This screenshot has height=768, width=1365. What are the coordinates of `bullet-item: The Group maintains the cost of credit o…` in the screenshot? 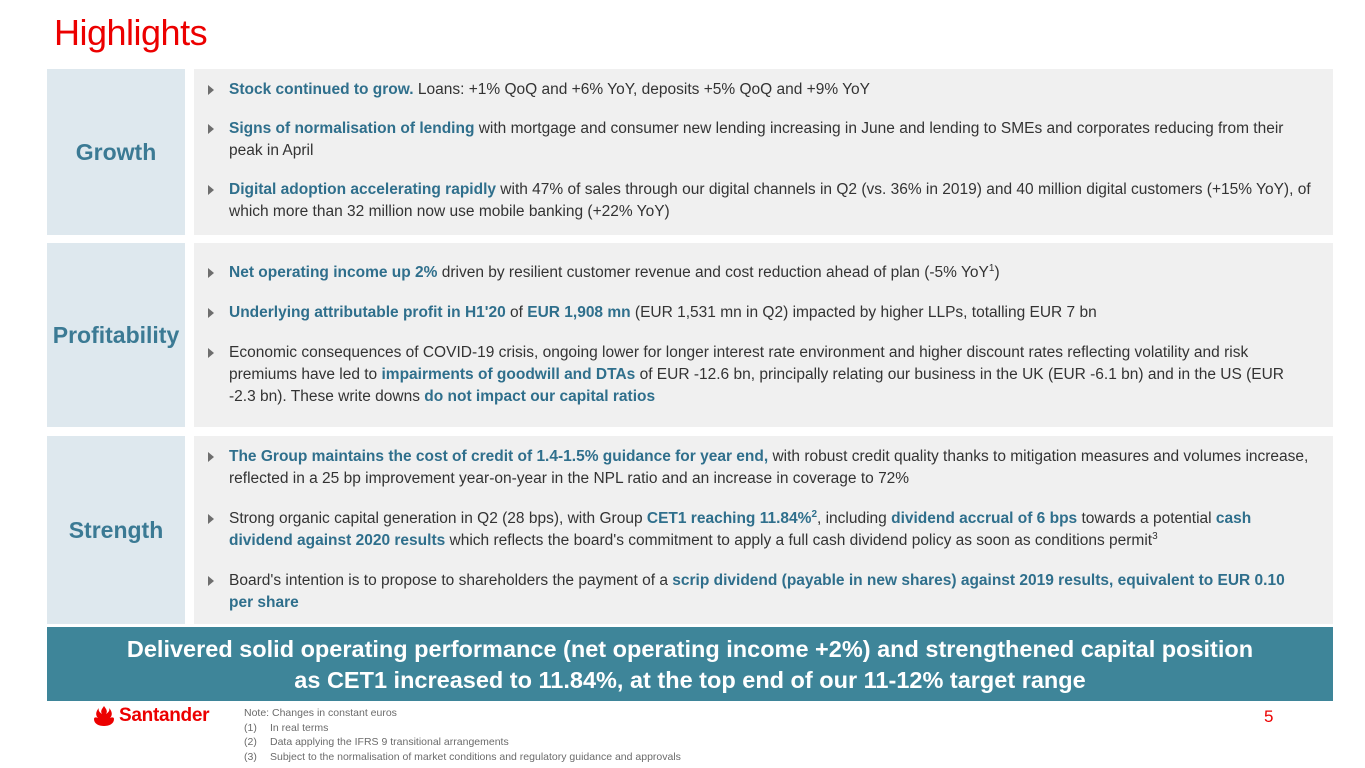 It's located at (757, 468).